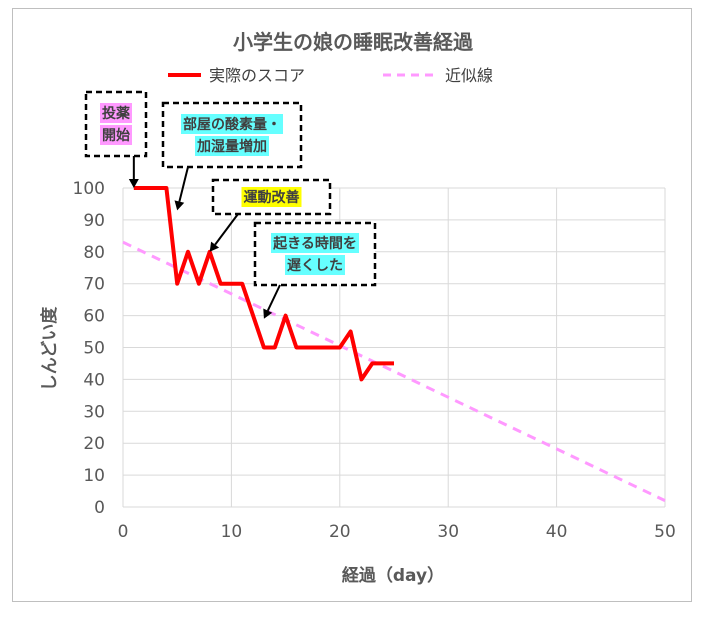 The width and height of the screenshot is (708, 617). I want to click on annotation-text: 起きる時間を, so click(314, 243).